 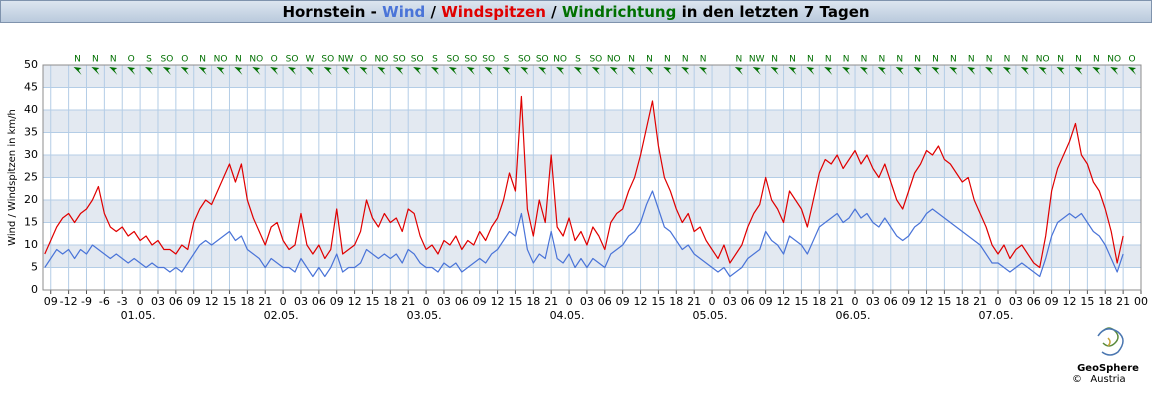 What do you see at coordinates (1141, 301) in the screenshot?
I see `x-tick-label: 00` at bounding box center [1141, 301].